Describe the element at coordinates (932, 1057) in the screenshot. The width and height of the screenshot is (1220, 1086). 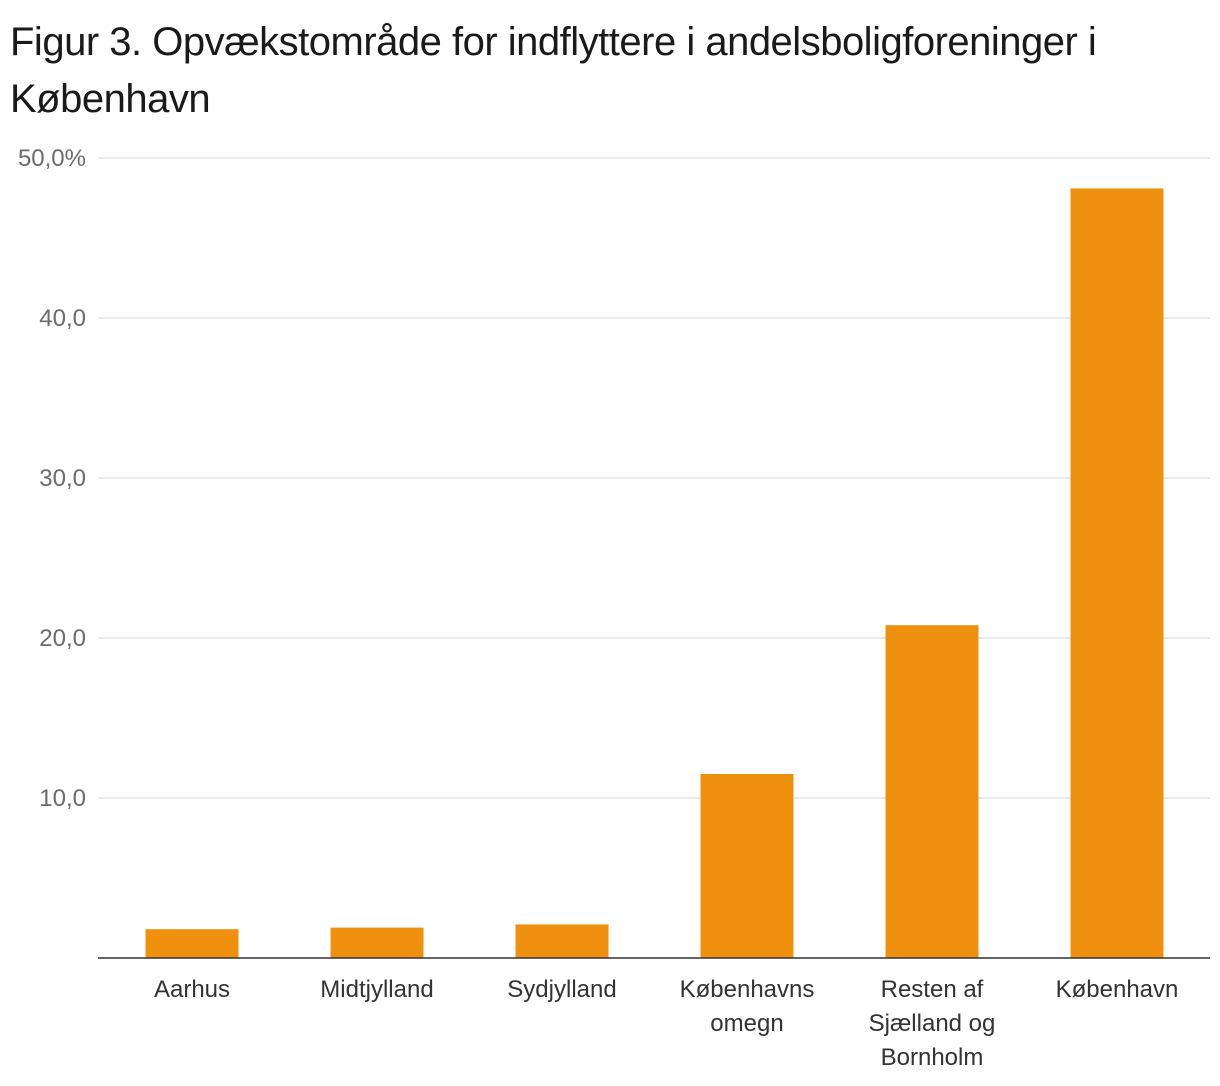
I see `x-category-label-line: Bornholm` at that location.